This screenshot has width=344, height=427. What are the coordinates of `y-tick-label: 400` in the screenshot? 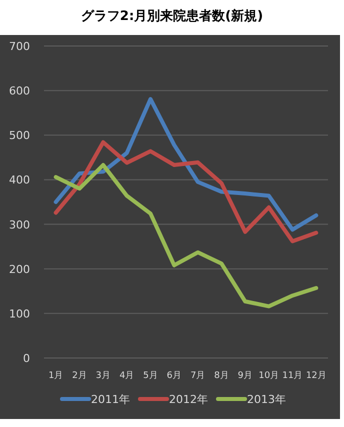 It's located at (19, 180).